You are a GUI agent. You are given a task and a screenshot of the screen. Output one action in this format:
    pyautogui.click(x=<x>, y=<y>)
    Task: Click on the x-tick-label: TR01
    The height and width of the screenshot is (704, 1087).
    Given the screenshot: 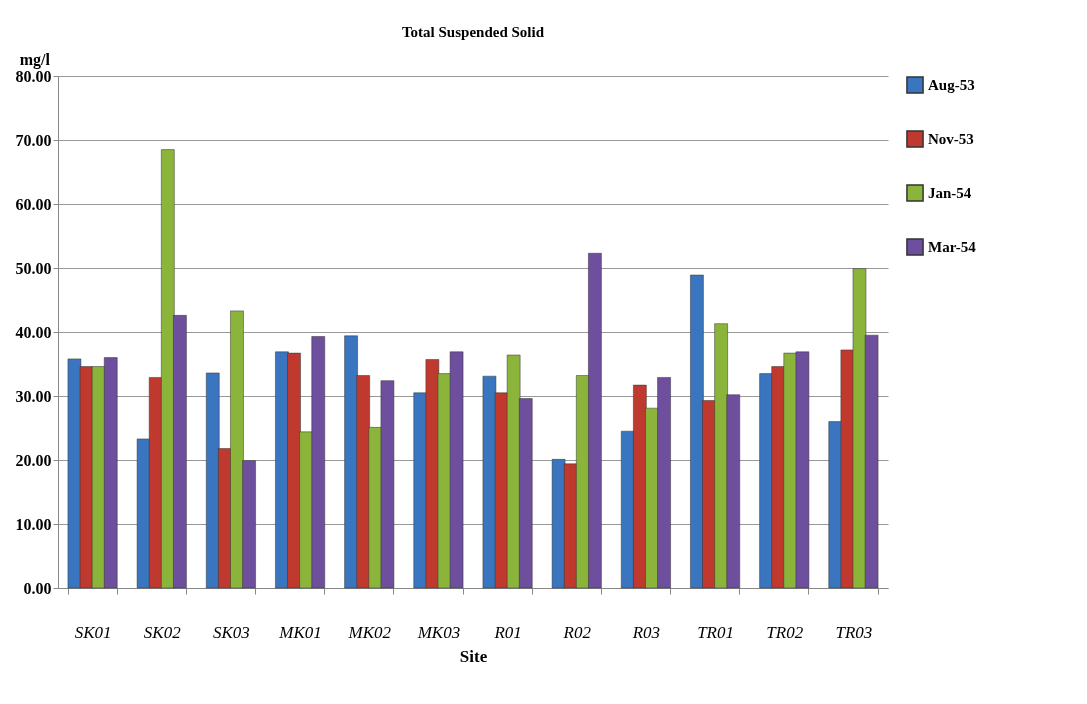 What is the action you would take?
    pyautogui.click(x=716, y=632)
    